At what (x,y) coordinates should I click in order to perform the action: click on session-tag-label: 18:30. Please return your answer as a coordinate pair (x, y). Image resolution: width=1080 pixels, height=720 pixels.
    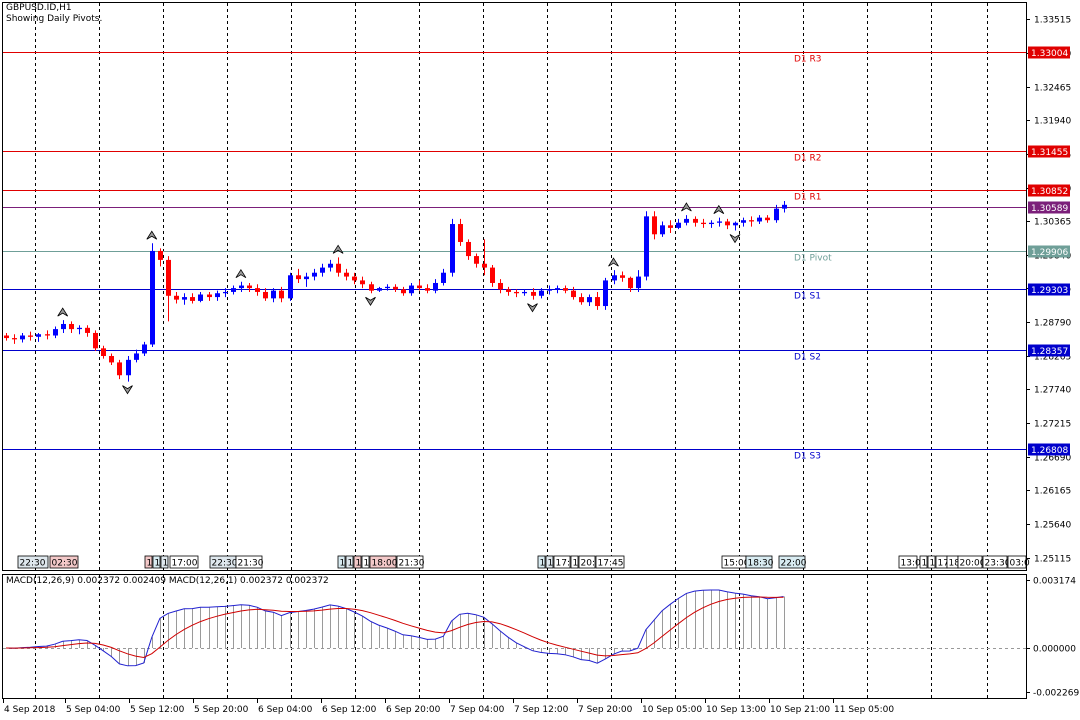
    Looking at the image, I should click on (761, 564).